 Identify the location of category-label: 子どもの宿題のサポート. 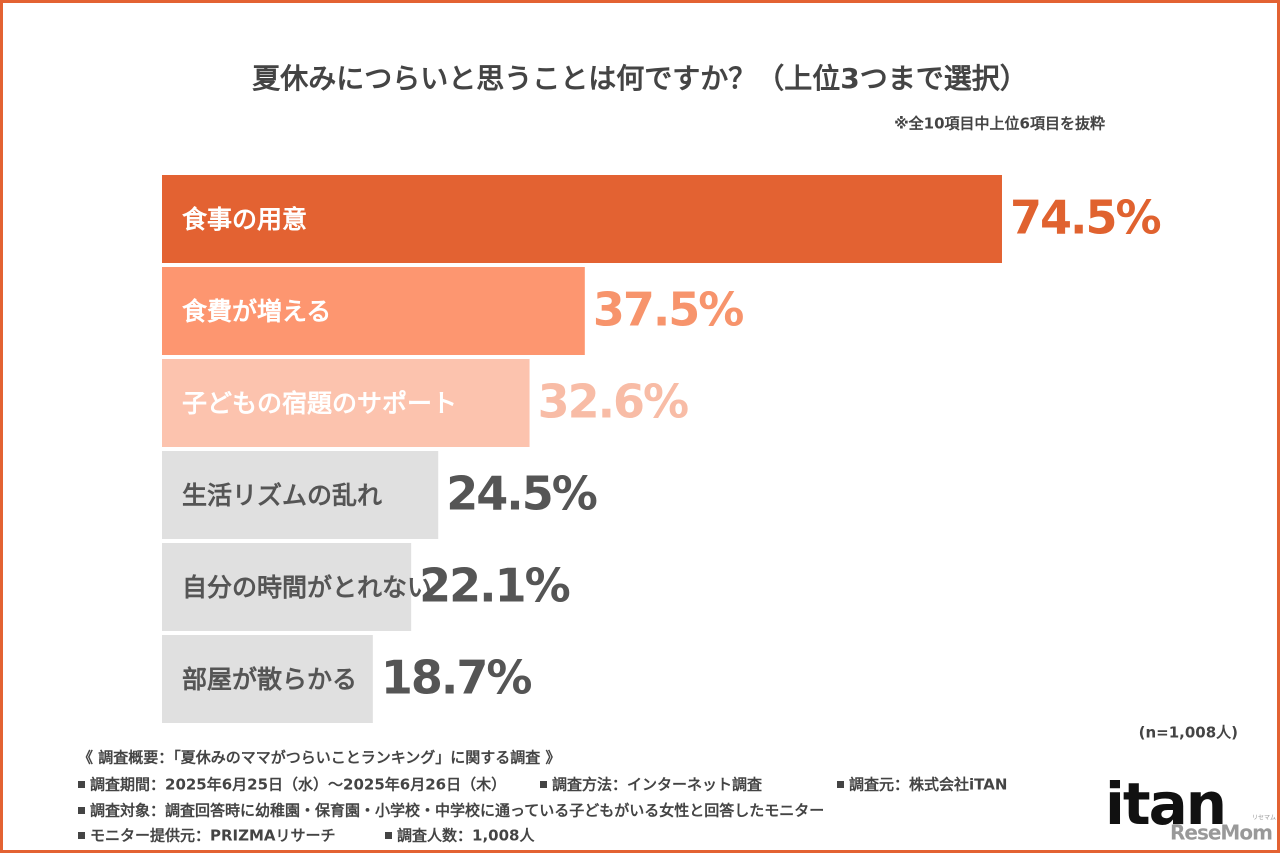
(319, 403).